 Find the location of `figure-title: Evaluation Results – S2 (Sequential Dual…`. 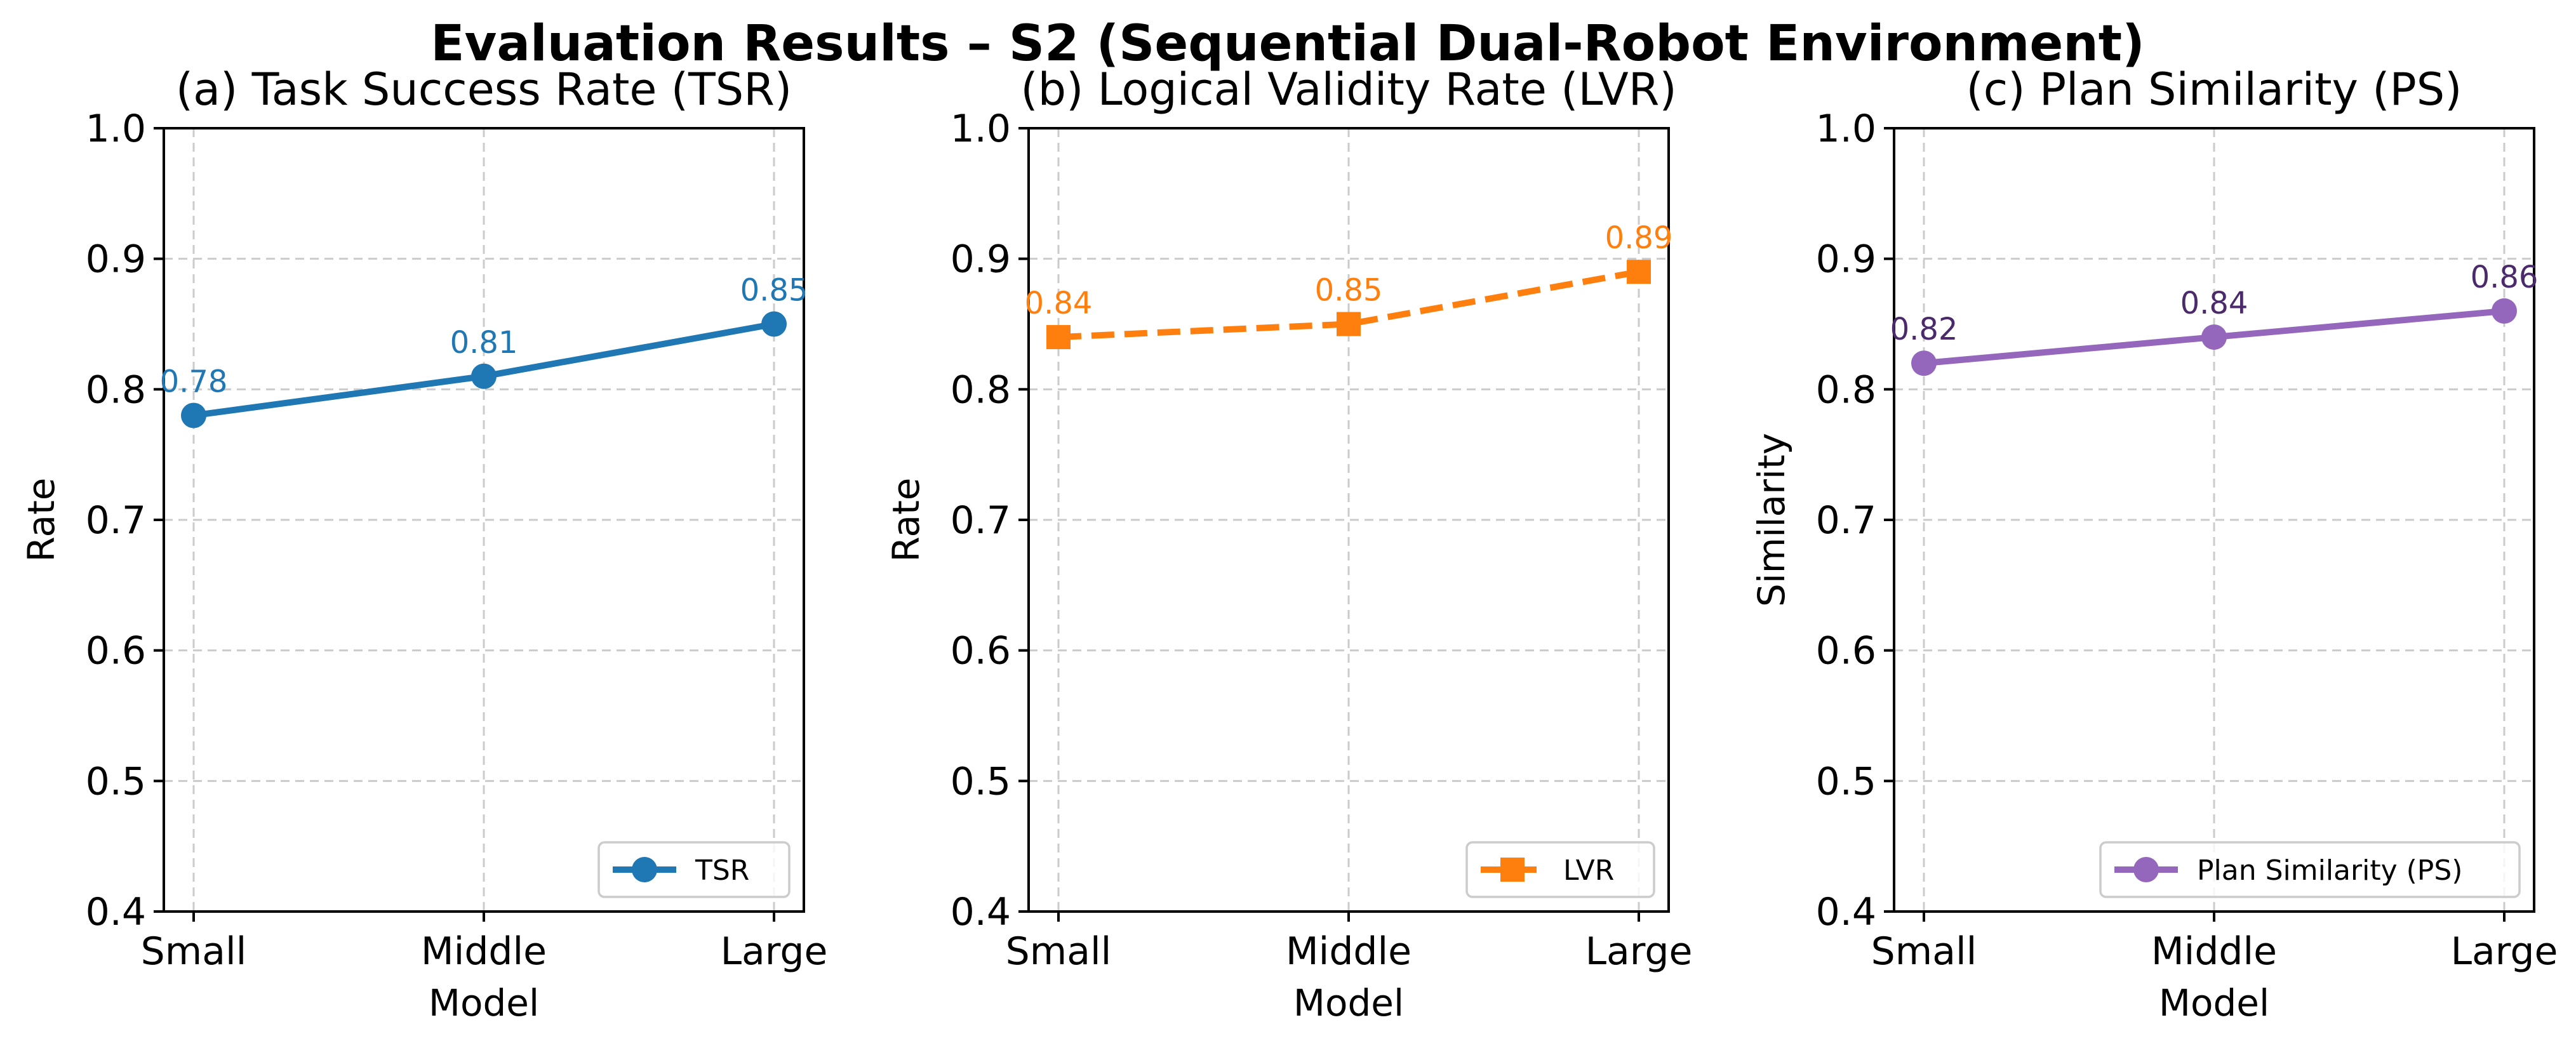

figure-title: Evaluation Results – S2 (Sequential Dual… is located at coordinates (1287, 43).